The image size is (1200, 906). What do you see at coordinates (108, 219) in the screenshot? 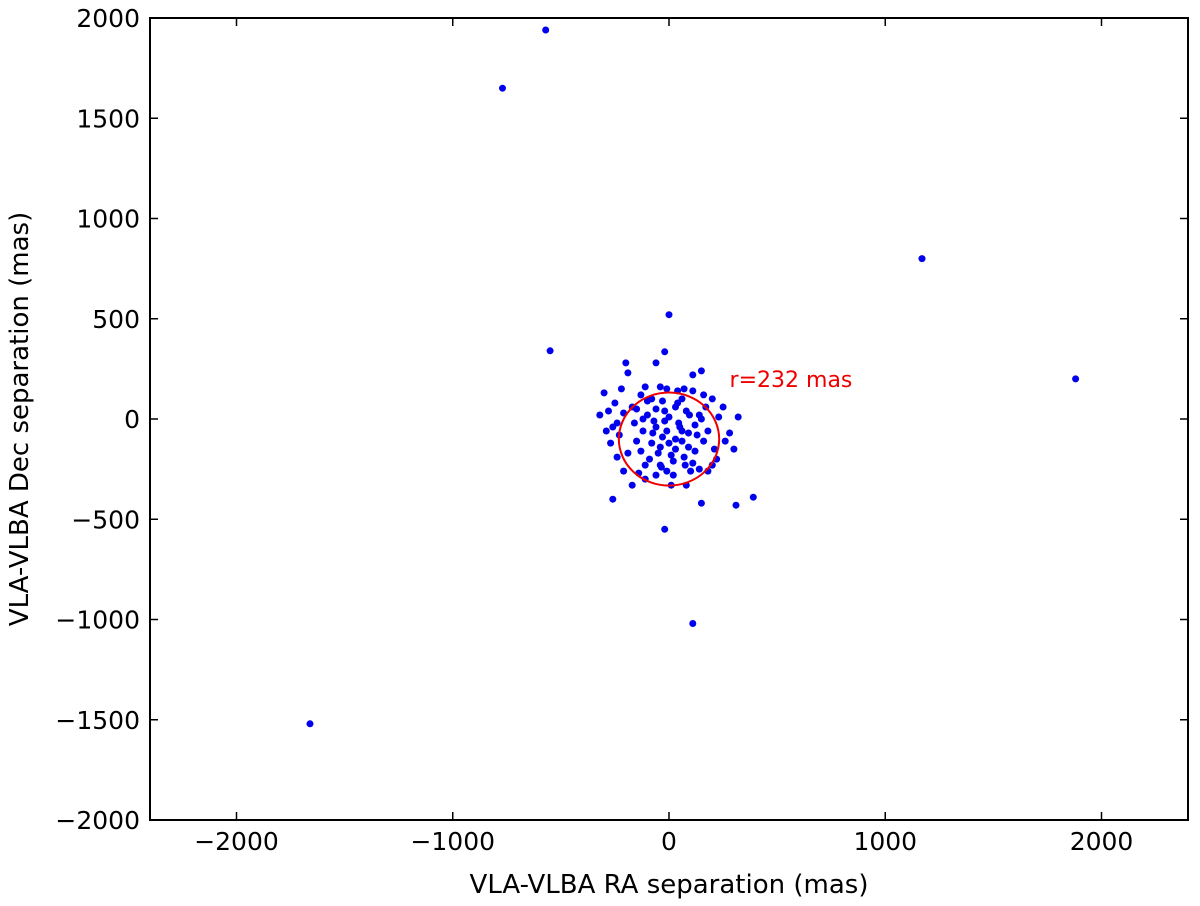
I see `y-tick-label: 1000` at bounding box center [108, 219].